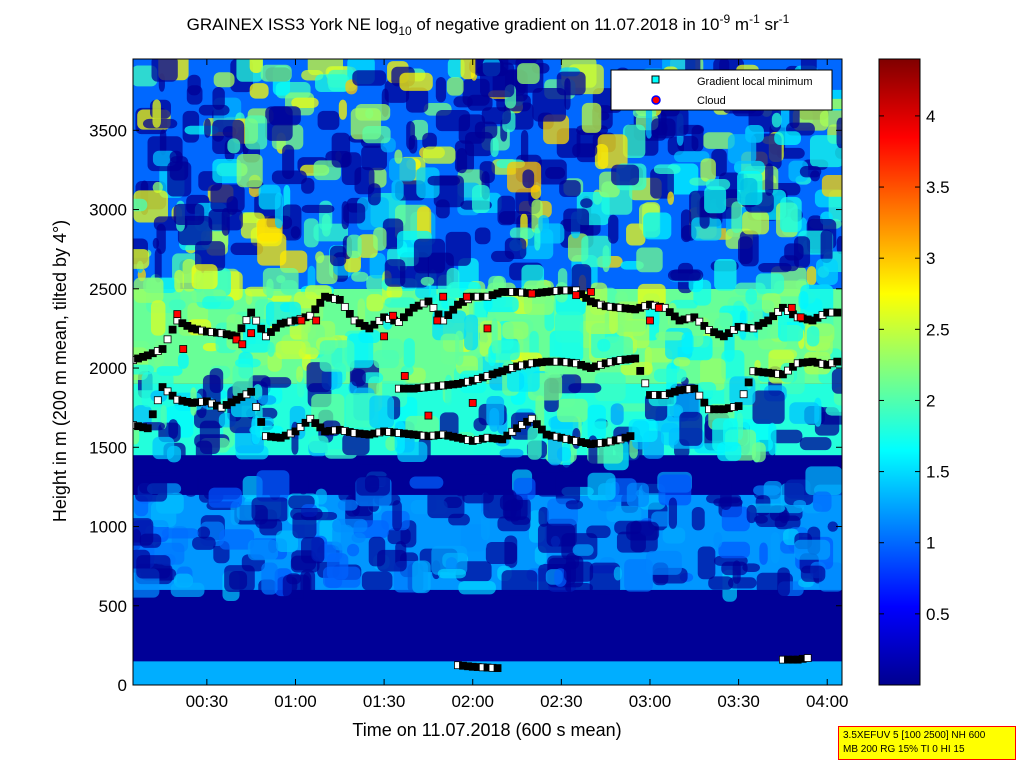 The width and height of the screenshot is (1023, 767). What do you see at coordinates (384, 701) in the screenshot?
I see `x-tick-label: 01:30` at bounding box center [384, 701].